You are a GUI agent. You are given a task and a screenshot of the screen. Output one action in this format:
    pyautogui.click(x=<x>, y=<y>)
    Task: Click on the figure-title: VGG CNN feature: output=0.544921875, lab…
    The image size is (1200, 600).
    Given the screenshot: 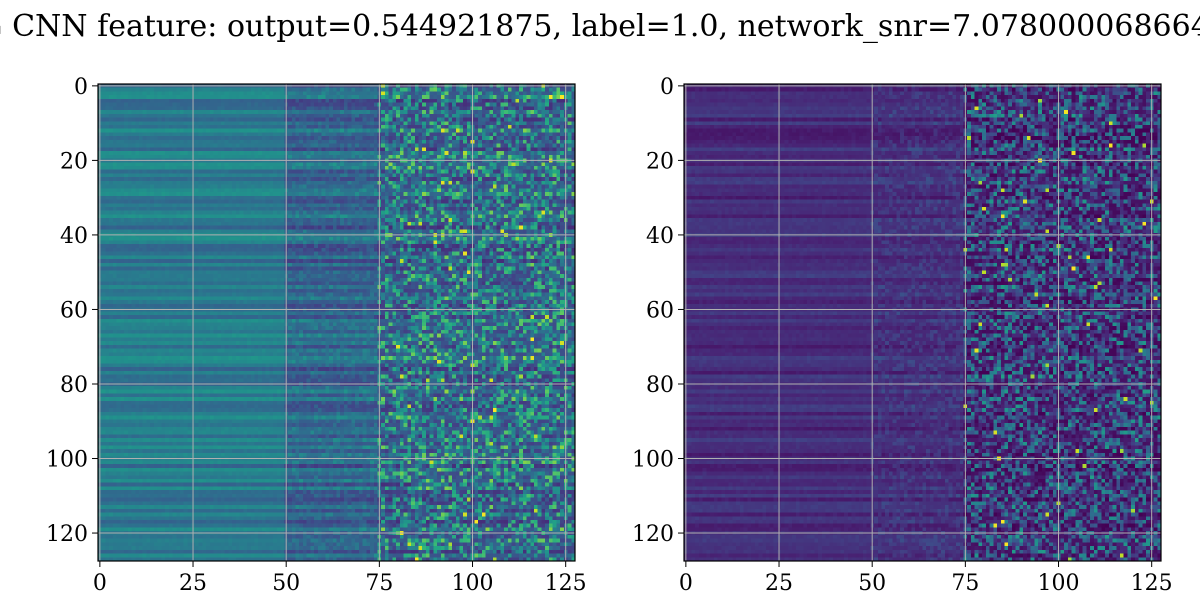 What is the action you would take?
    pyautogui.click(x=600, y=26)
    